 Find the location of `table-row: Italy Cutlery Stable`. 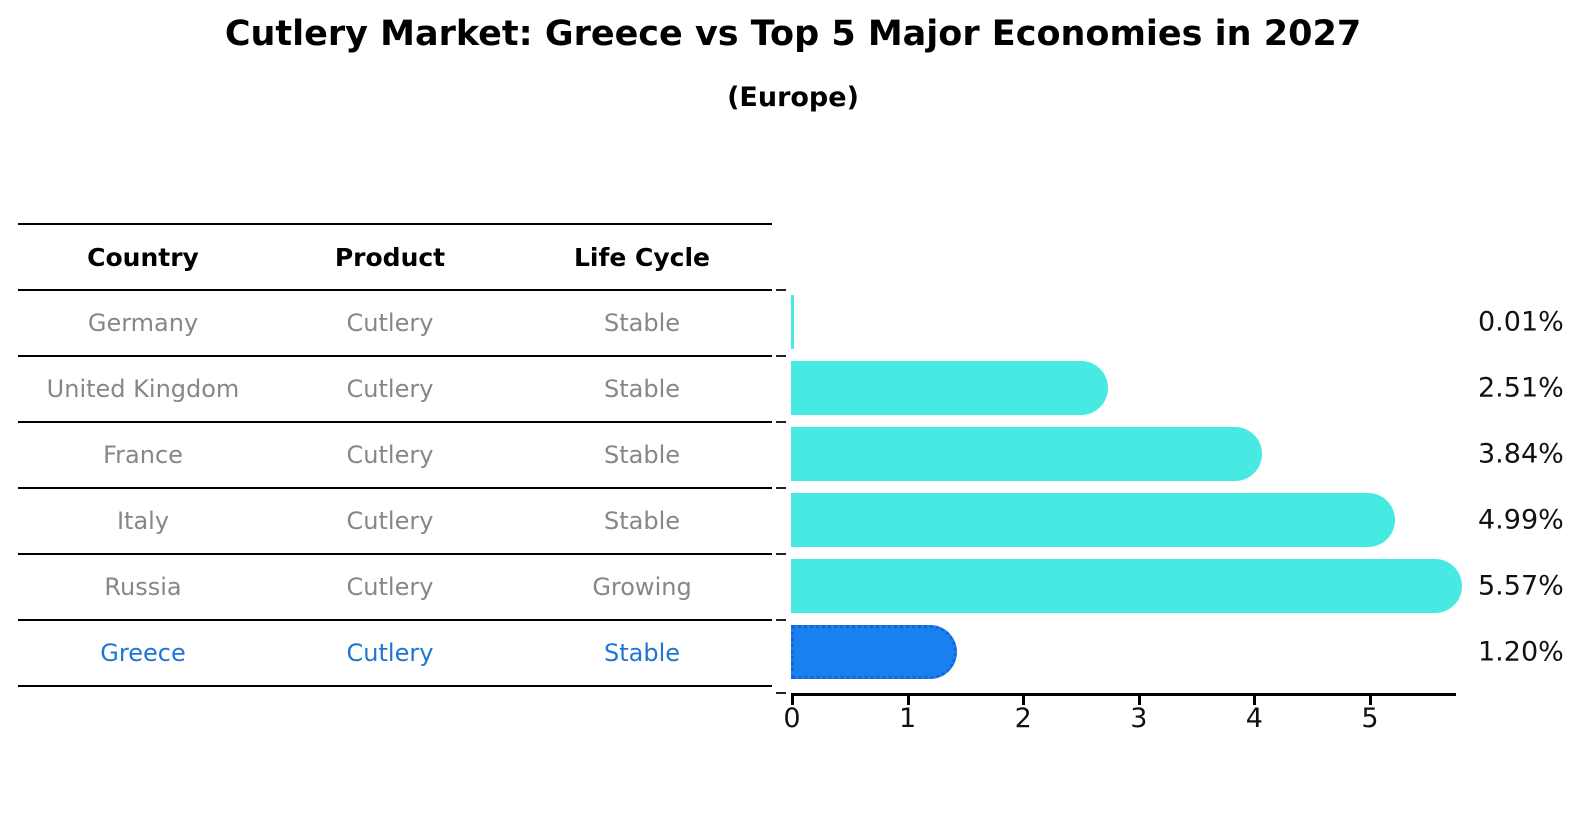

table-row: Italy Cutlery Stable is located at coordinates (395, 522).